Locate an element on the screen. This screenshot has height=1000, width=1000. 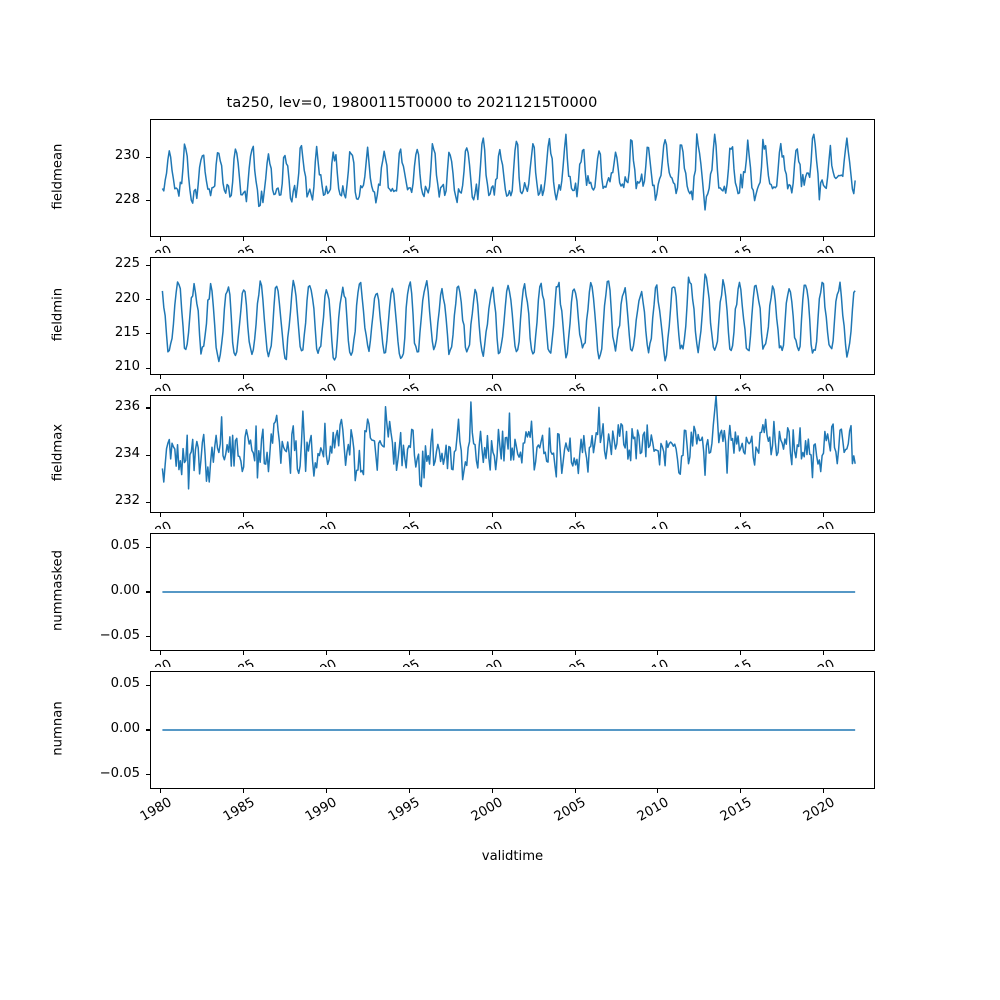
y-tick-label-fieldmin-0: 210 is located at coordinates (127, 367).